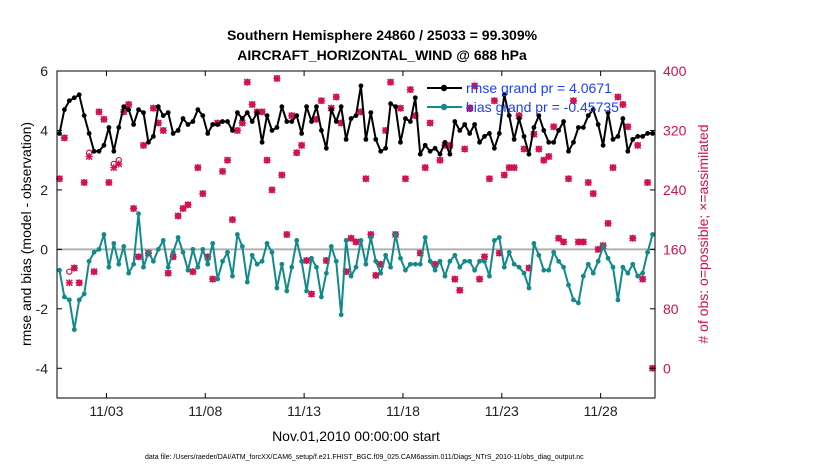 The width and height of the screenshot is (830, 470). Describe the element at coordinates (675, 249) in the screenshot. I see `y2-tick-label: 160` at that location.